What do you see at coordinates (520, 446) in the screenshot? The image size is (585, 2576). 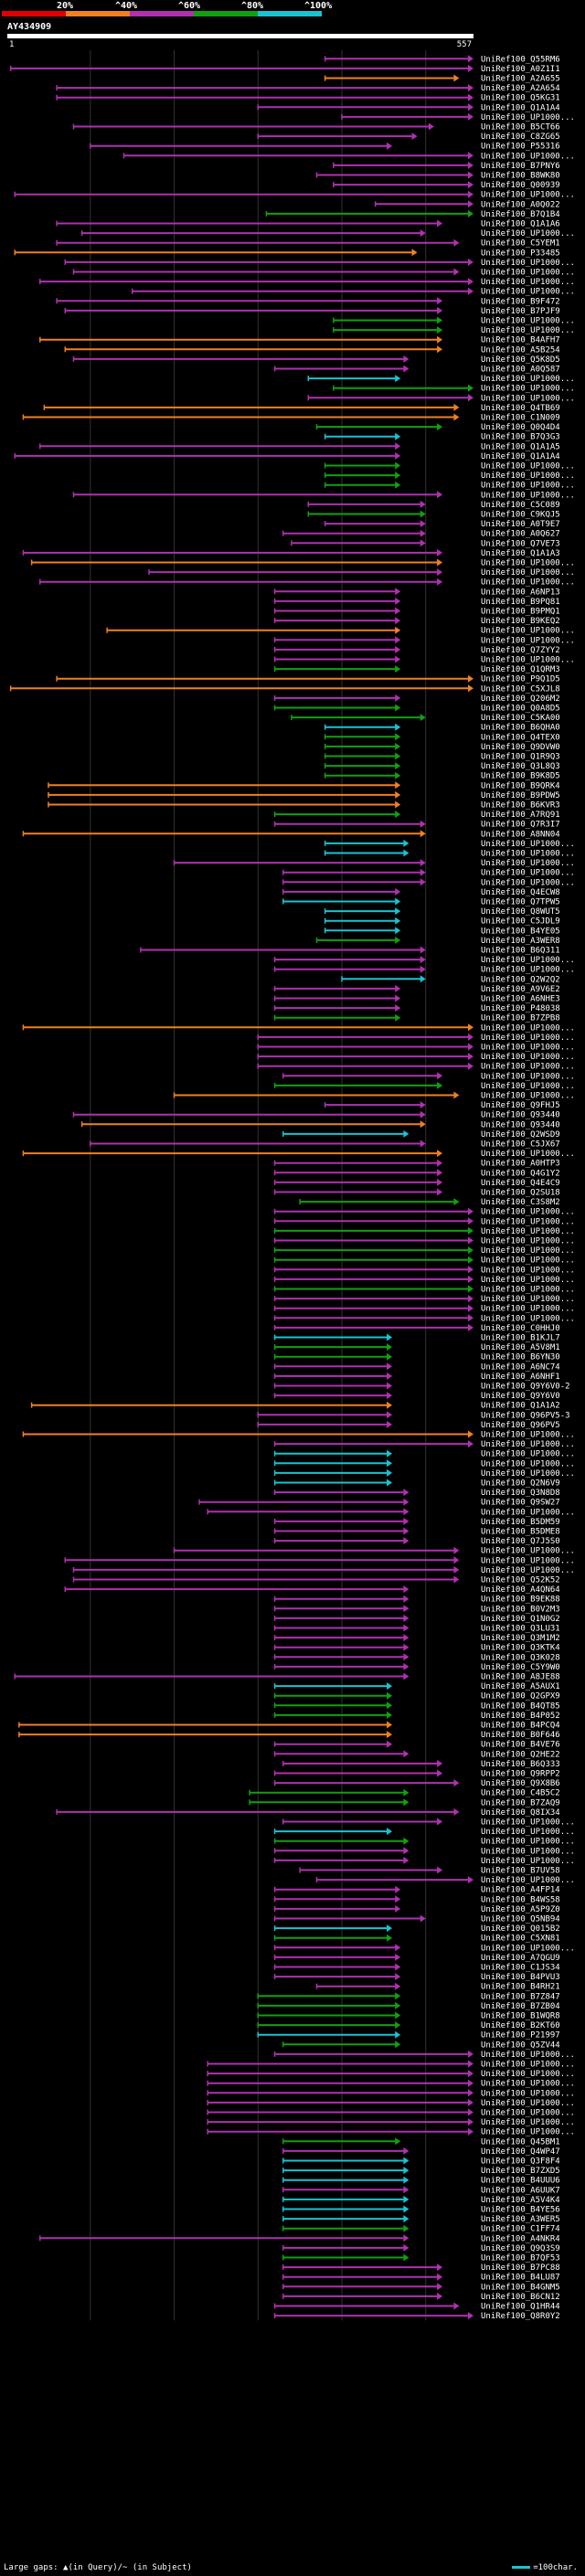 I see `hit-label: UniRef100_Q1A1A5` at bounding box center [520, 446].